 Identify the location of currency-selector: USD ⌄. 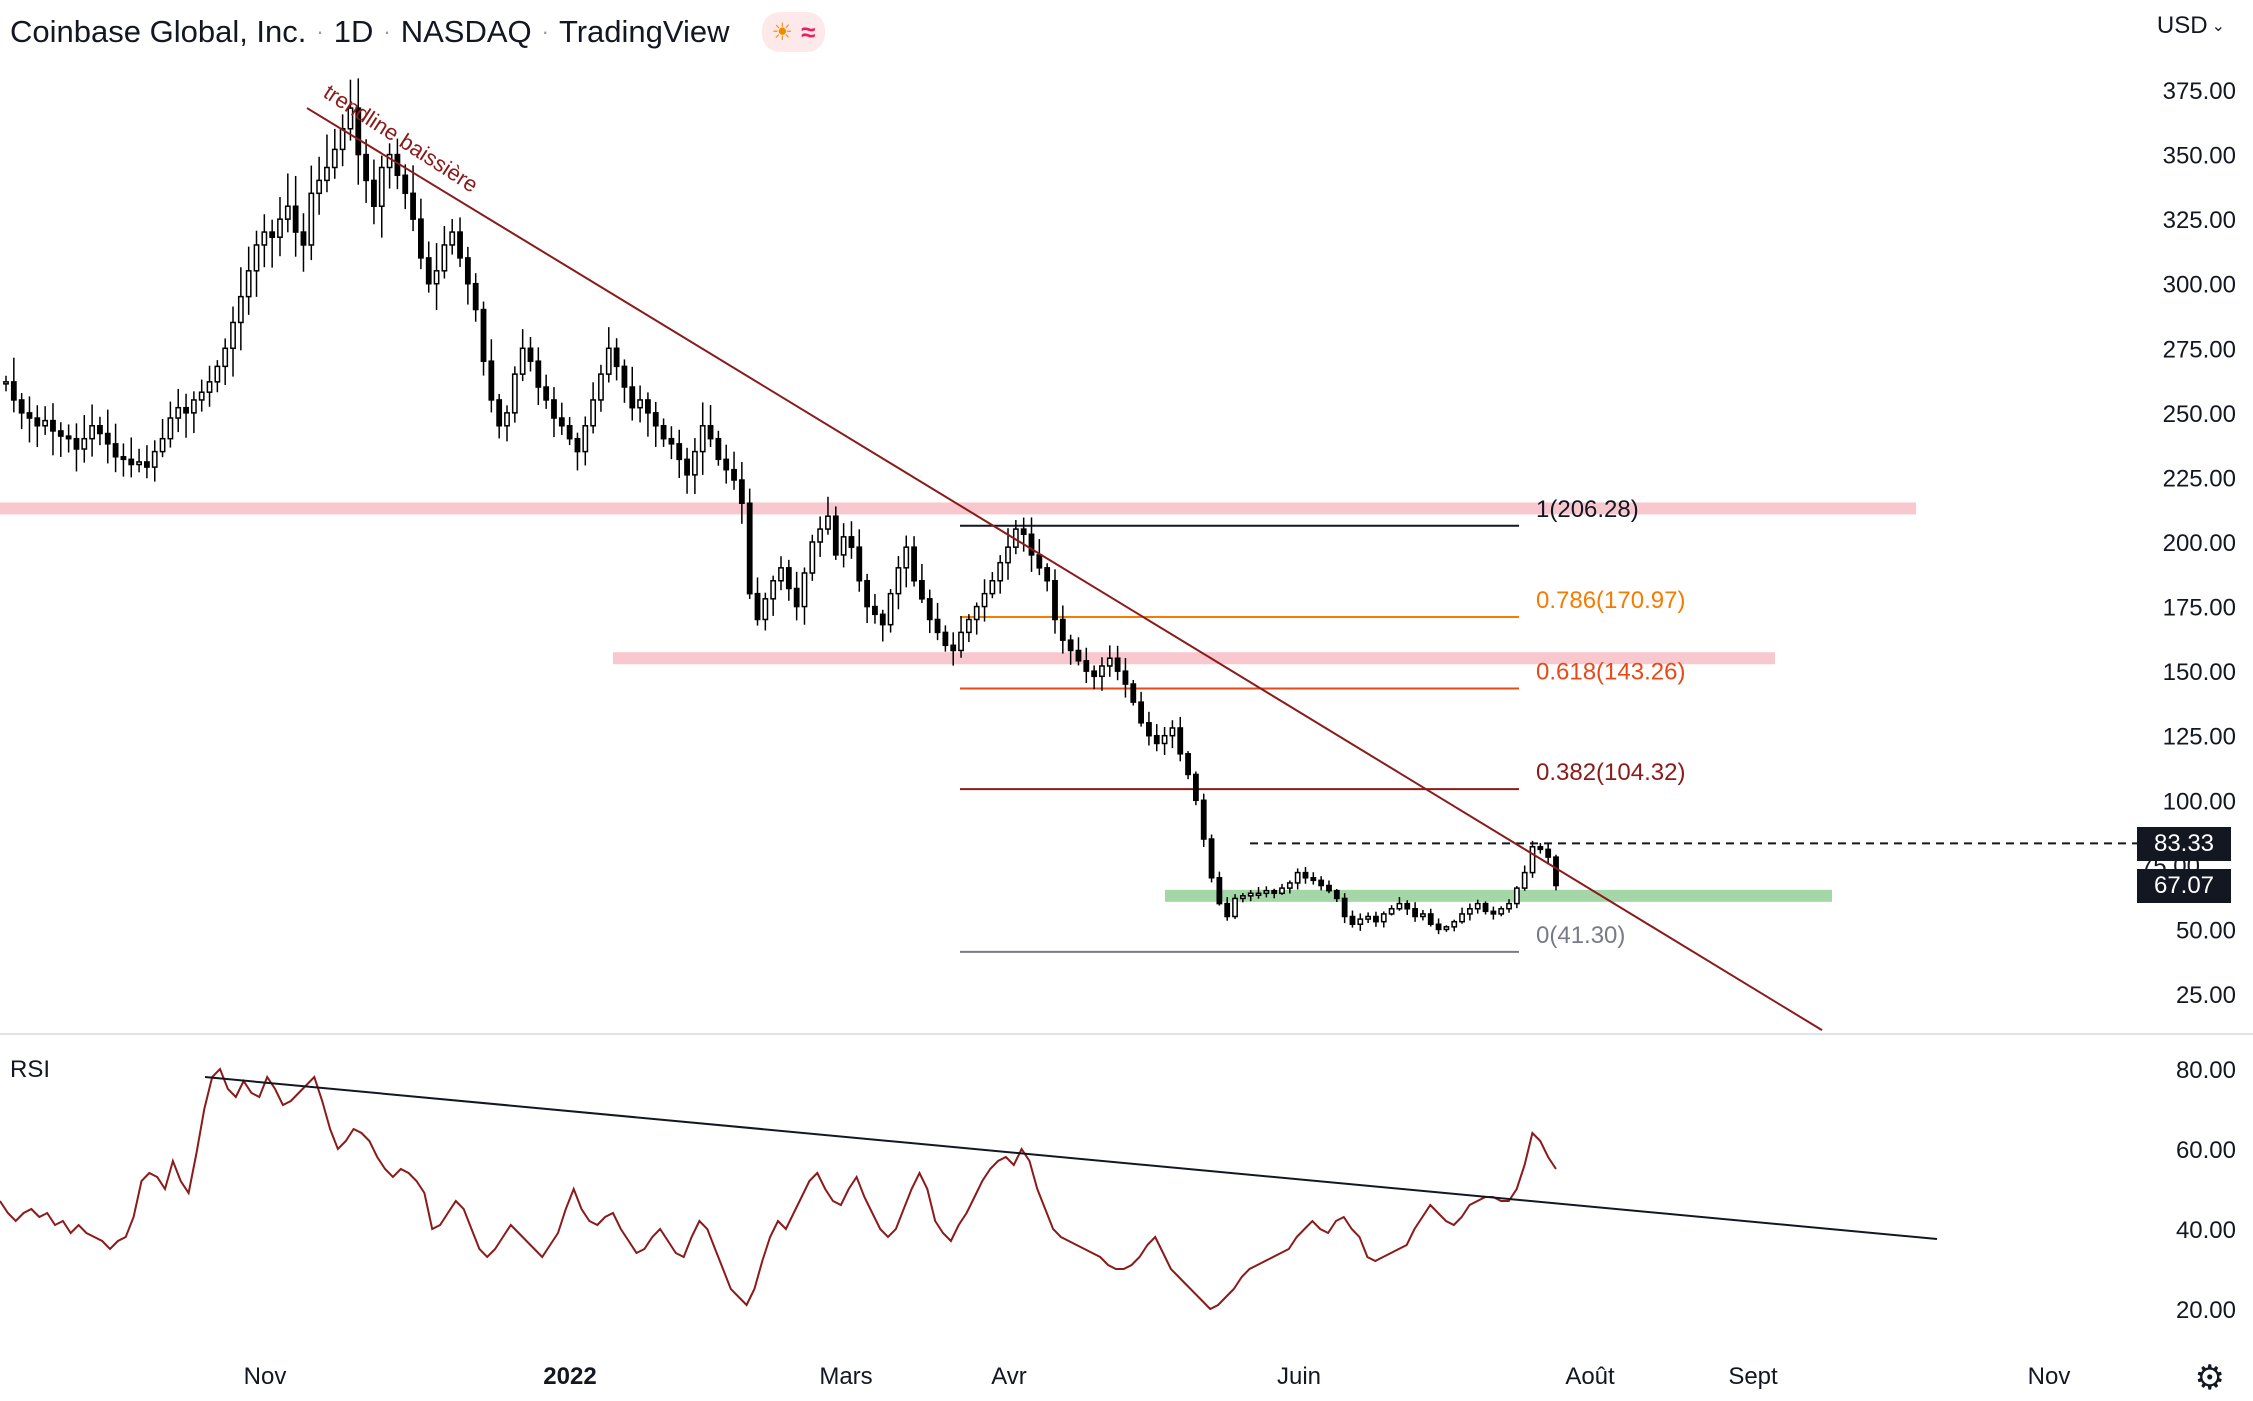
(2191, 26).